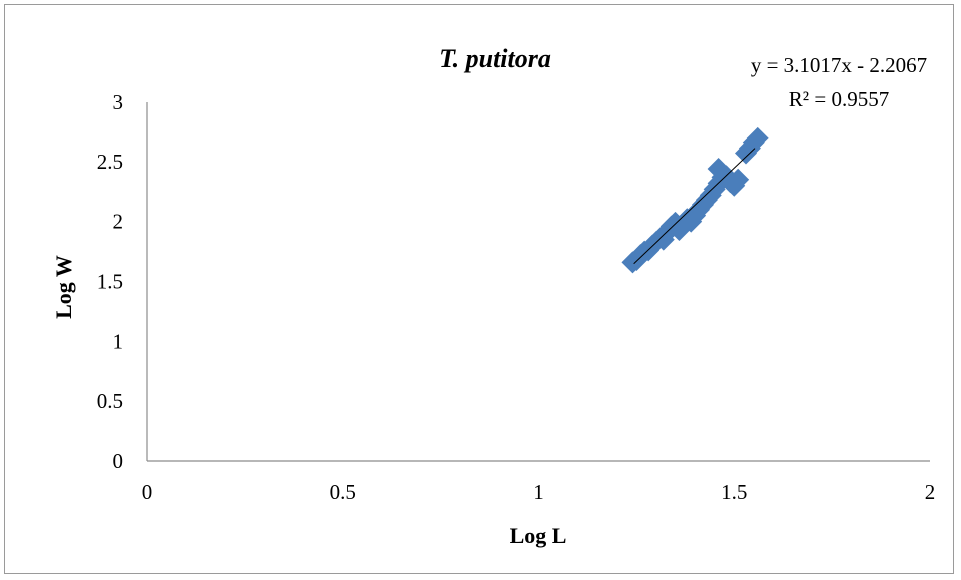  I want to click on x-tick-label: 0.5, so click(343, 492).